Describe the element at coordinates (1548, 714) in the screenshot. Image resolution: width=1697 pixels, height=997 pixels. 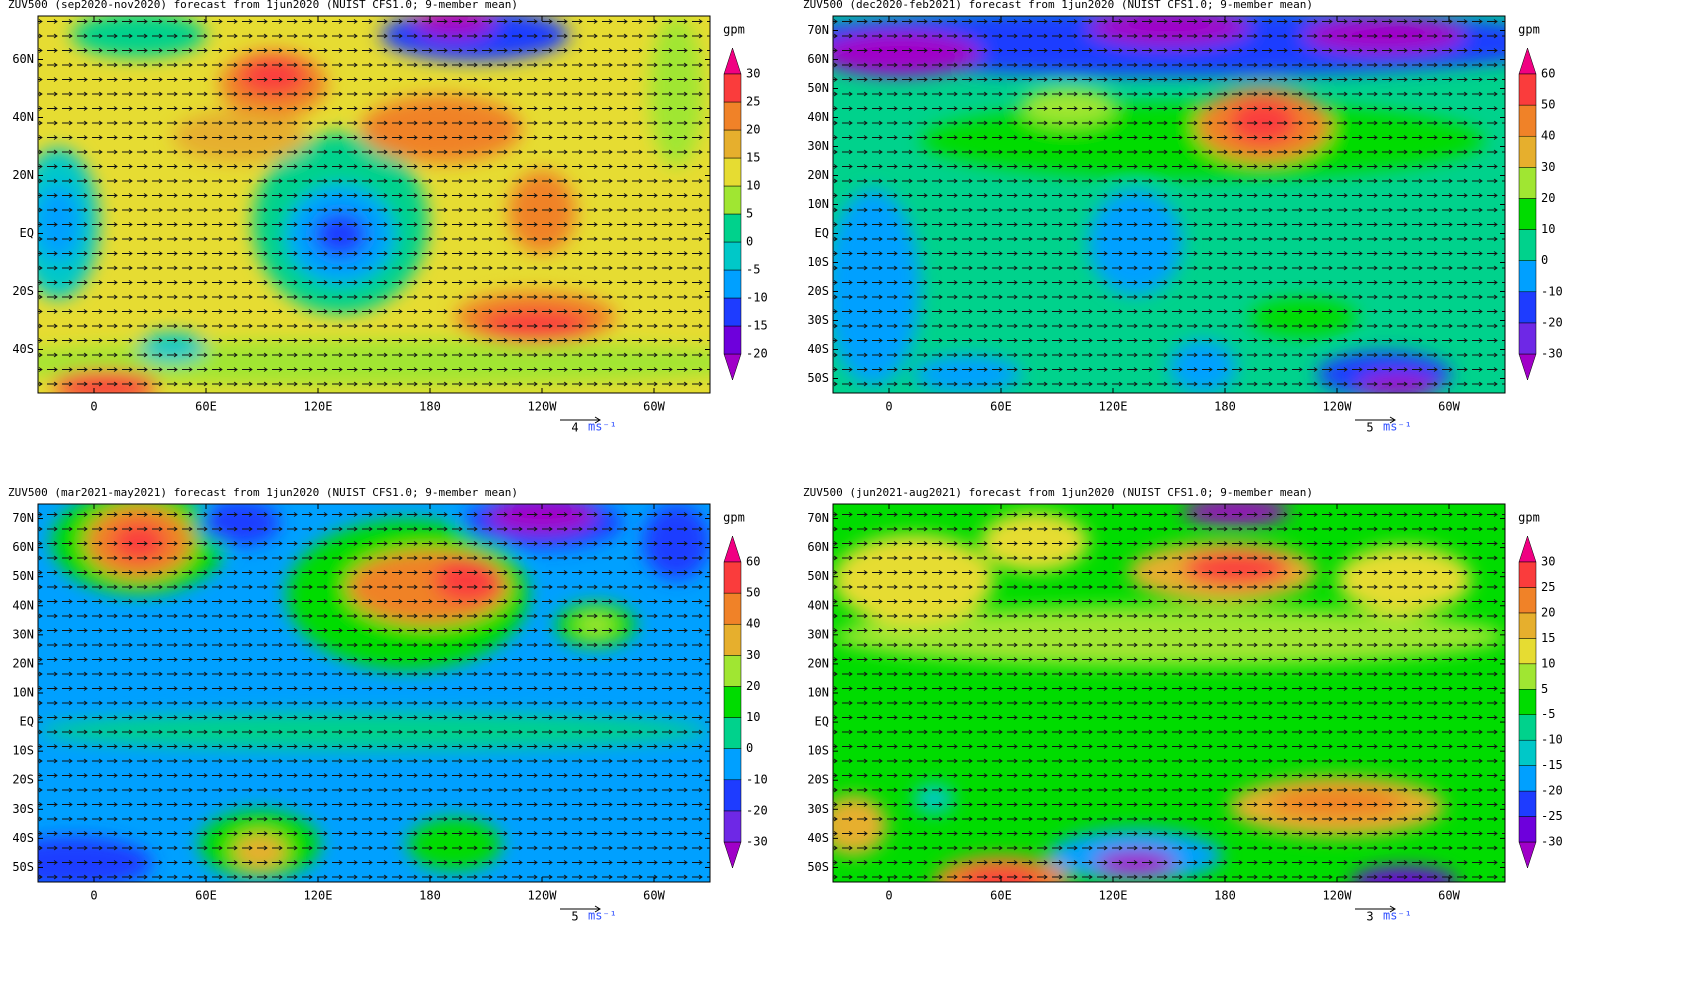
I see `colorbar-label: -5` at that location.